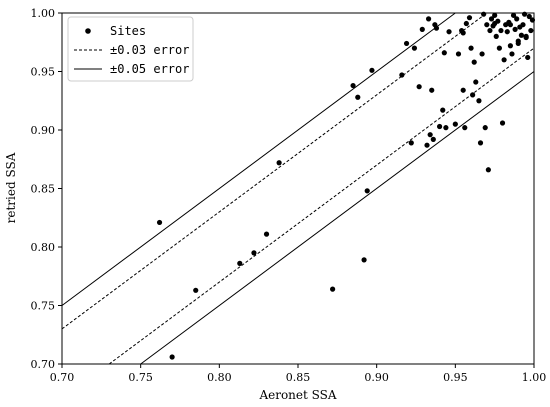 This screenshot has width=550, height=407. I want to click on x-tick-label: 1.00, so click(534, 377).